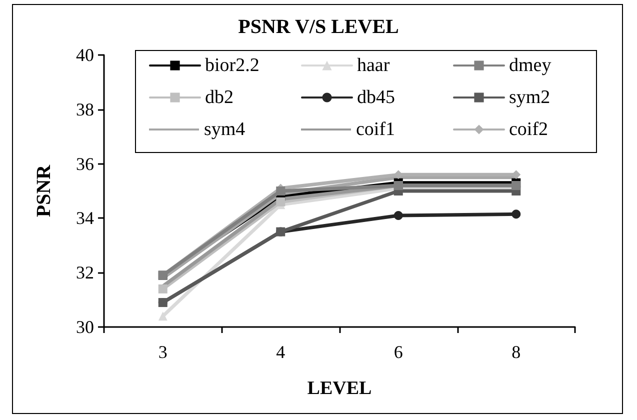 This screenshot has width=637, height=420. What do you see at coordinates (281, 352) in the screenshot?
I see `x-tick-label: 4` at bounding box center [281, 352].